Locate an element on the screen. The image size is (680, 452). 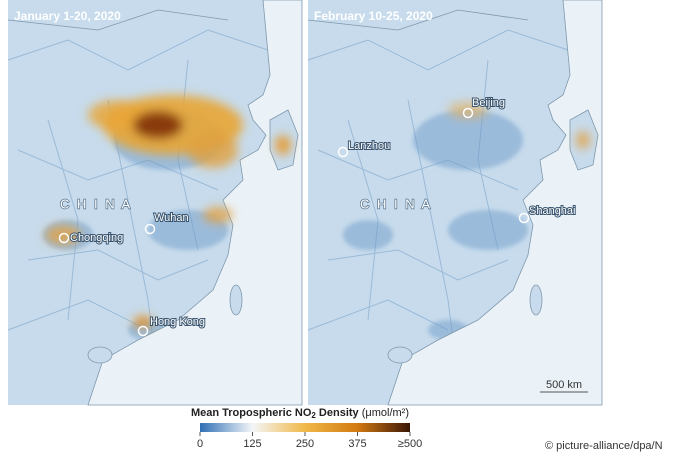
legend-unit: (μmol/m²) is located at coordinates (385, 413).